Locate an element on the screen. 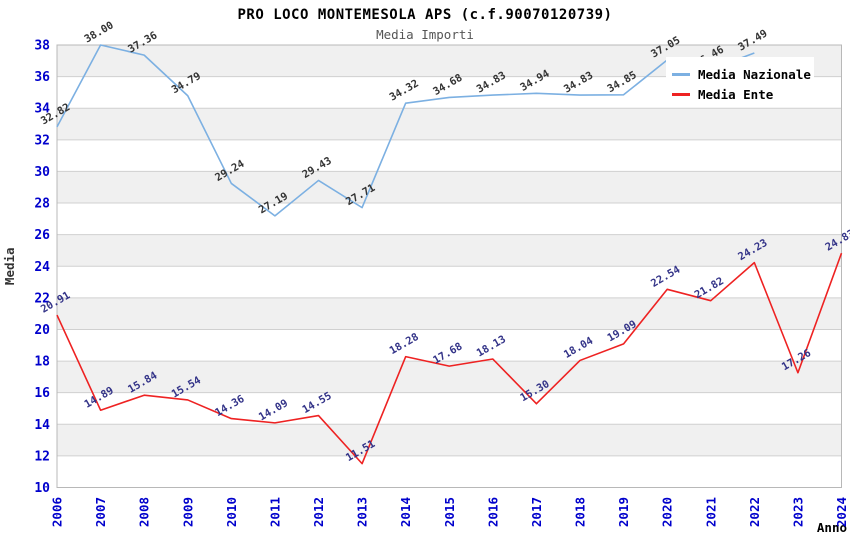 The width and height of the screenshot is (850, 550). x-tick-label: 2024 is located at coordinates (841, 512).